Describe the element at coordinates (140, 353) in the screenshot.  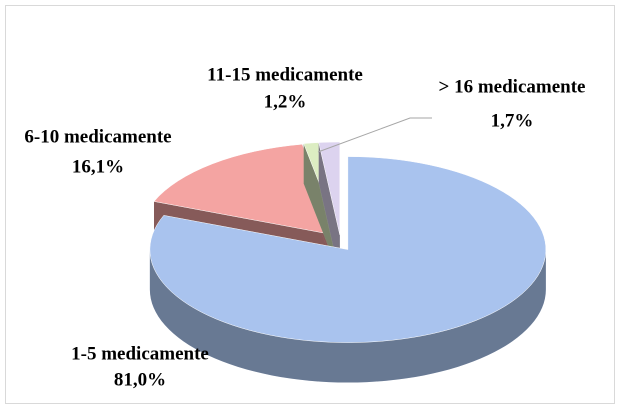
I see `slice-label: 1-5 medicamente` at that location.